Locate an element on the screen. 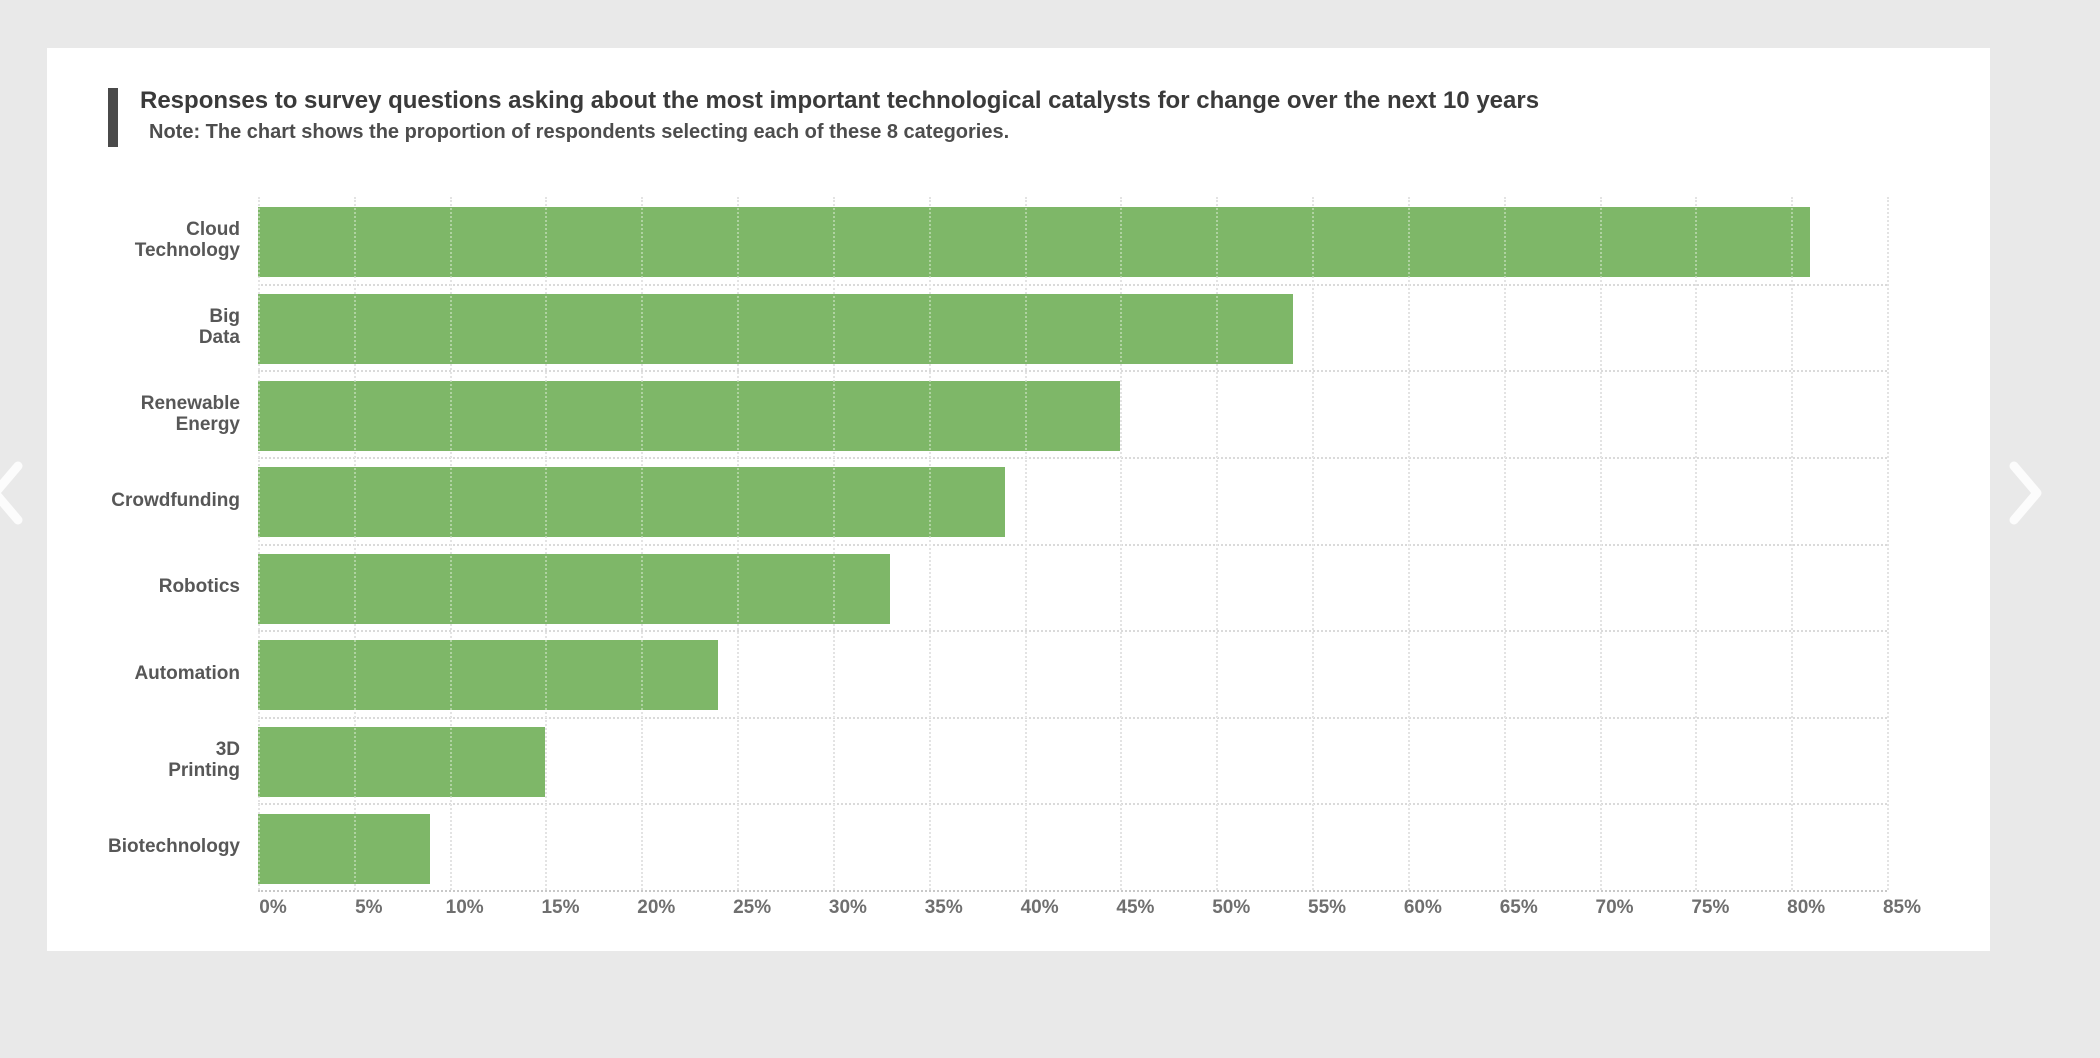  chevron-right-icon is located at coordinates (2025, 493).